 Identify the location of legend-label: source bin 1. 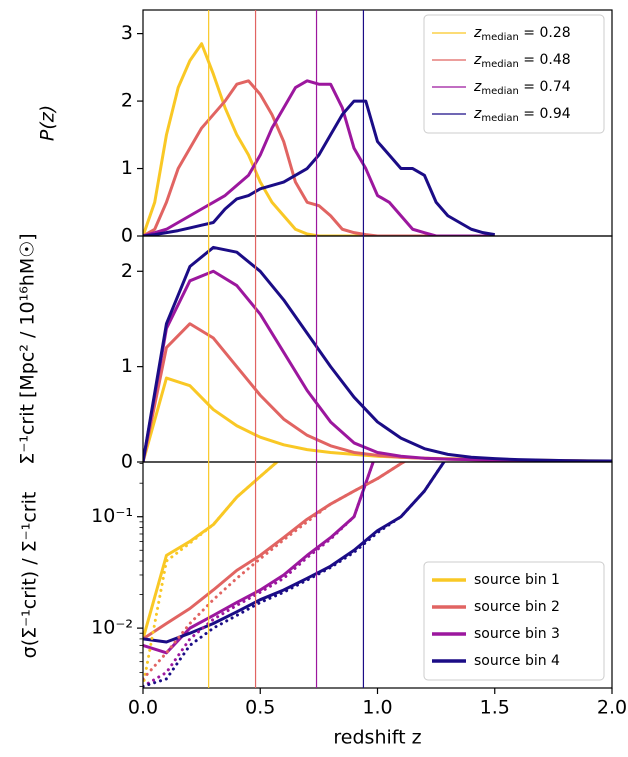
(517, 580).